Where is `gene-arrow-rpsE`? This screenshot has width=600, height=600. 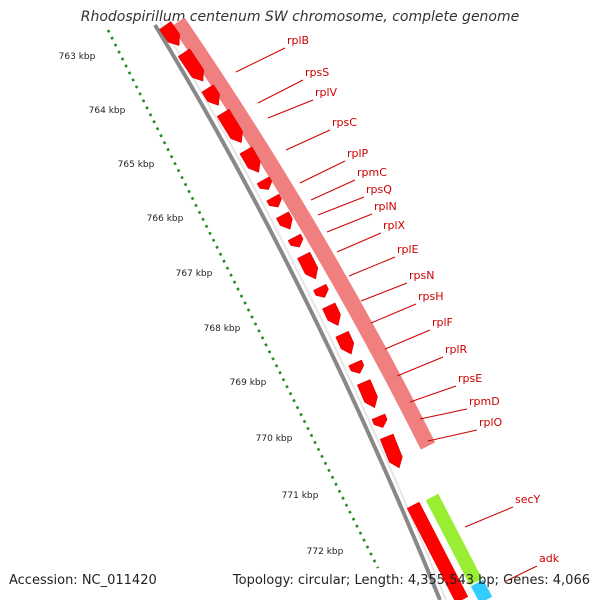 gene-arrow-rpsE is located at coordinates (367, 394).